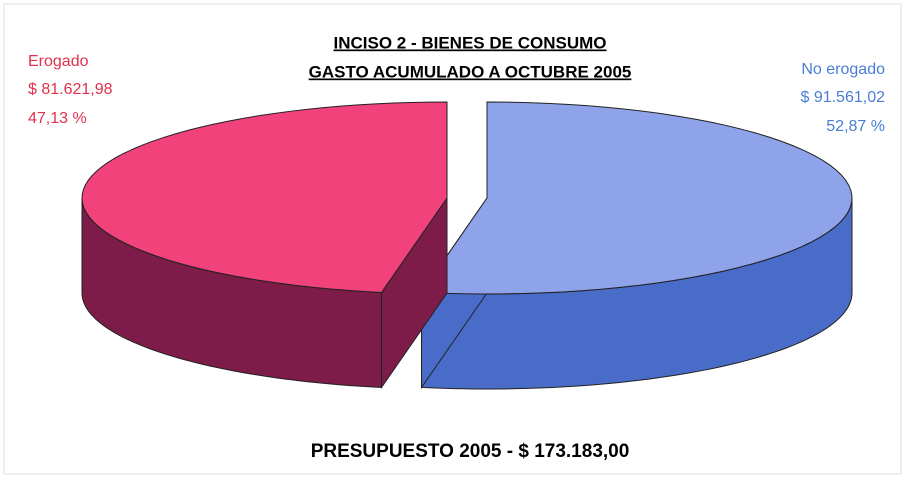 The width and height of the screenshot is (905, 494). I want to click on chart-subtitle: GASTO ACUMULADO A OCTUBRE 2005, so click(470, 71).